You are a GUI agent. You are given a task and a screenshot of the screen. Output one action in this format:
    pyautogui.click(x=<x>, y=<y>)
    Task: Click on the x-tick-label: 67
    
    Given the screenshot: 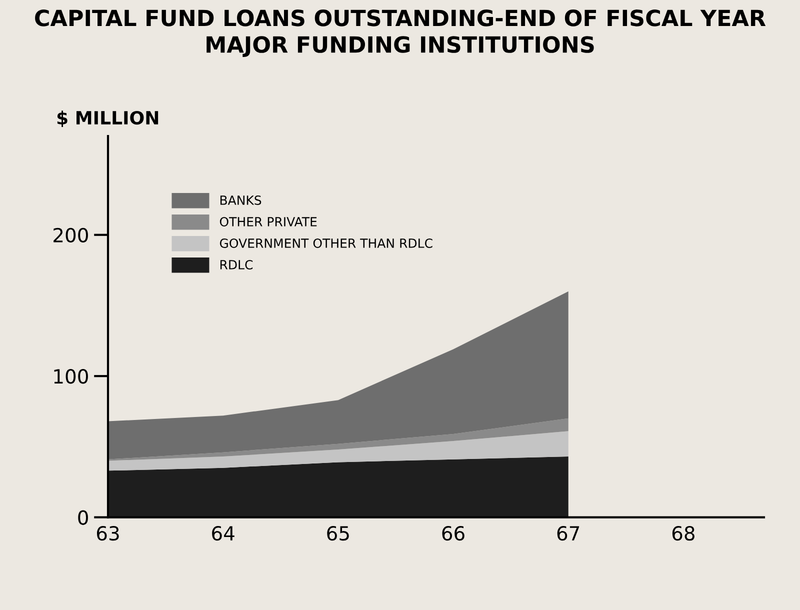 What is the action you would take?
    pyautogui.click(x=568, y=533)
    